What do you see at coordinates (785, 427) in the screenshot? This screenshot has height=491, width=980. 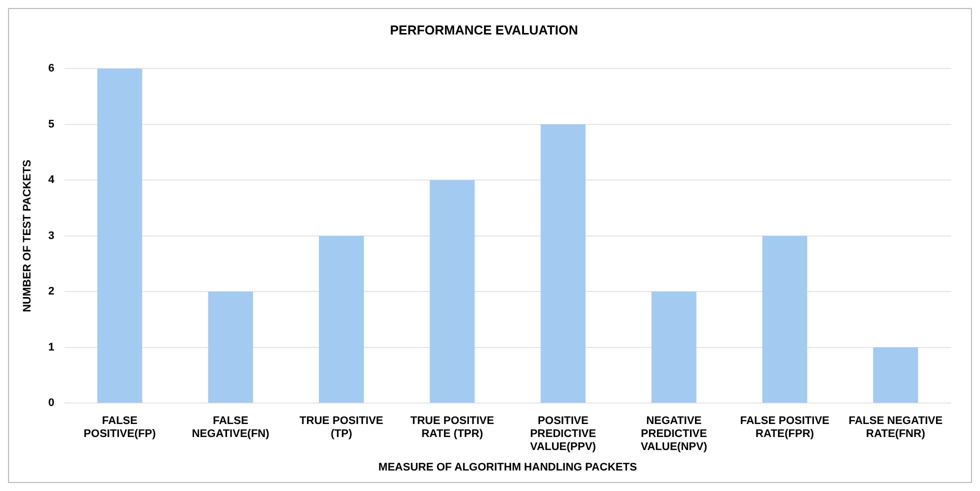 I see `x-tick-label: FALSE POSITIVE RATE(FPR)` at bounding box center [785, 427].